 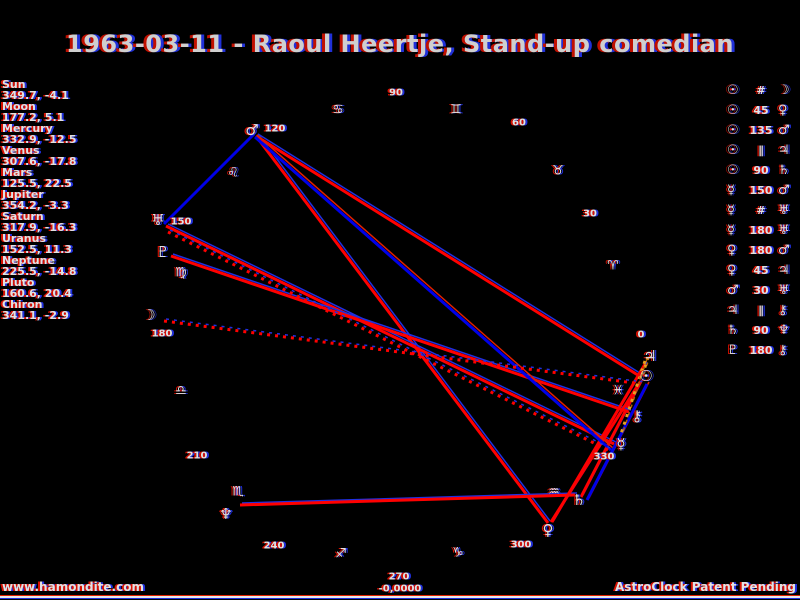 What do you see at coordinates (35, 95) in the screenshot?
I see `ephemeris-body-value: 349.7, -4.1` at bounding box center [35, 95].